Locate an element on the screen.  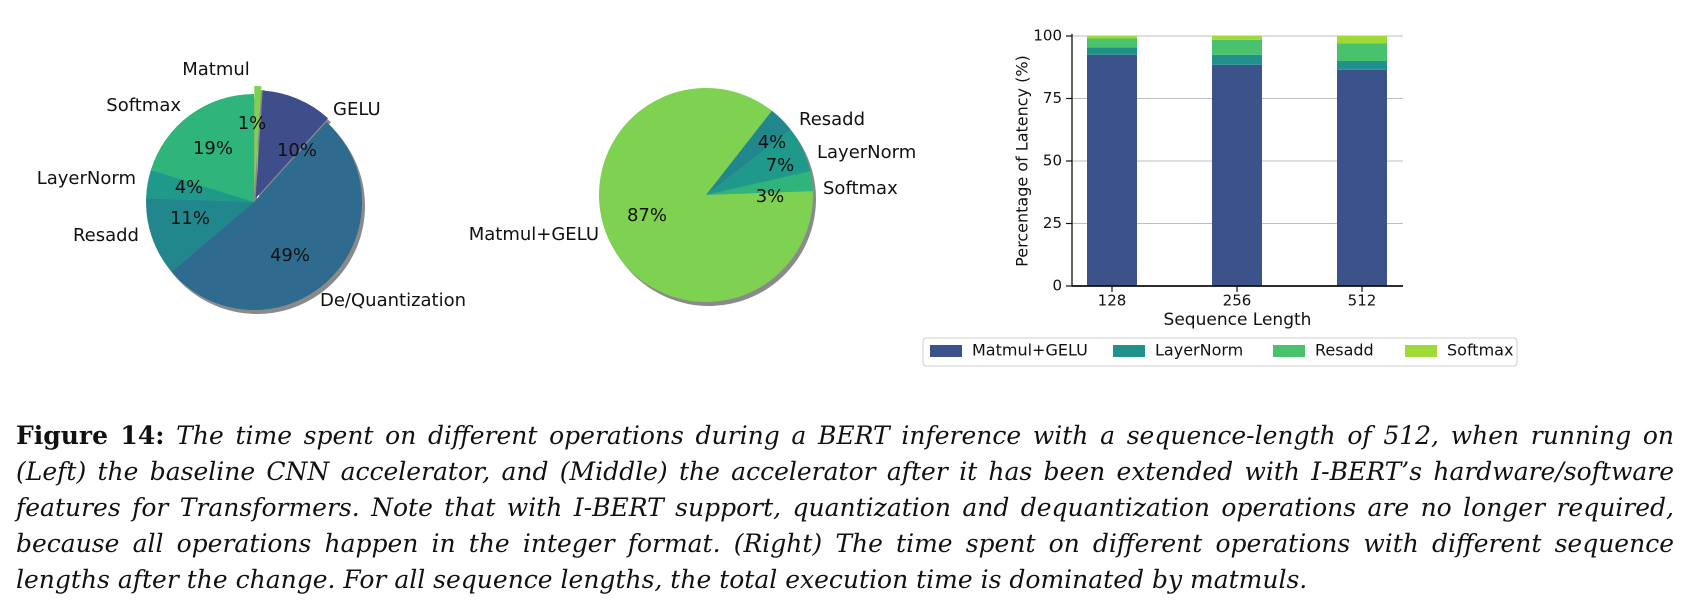
legend-swatch-matmul-gelu is located at coordinates (946, 351).